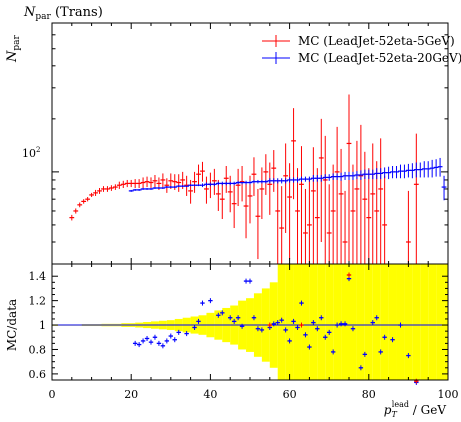  What do you see at coordinates (38, 276) in the screenshot?
I see `y-tick-label-1-4: 1.4` at bounding box center [38, 276].